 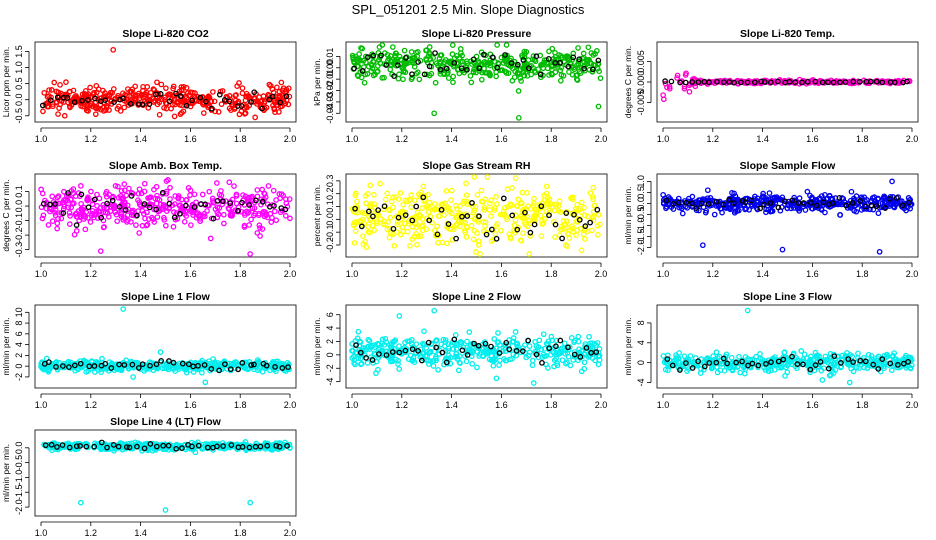 What do you see at coordinates (912, 274) in the screenshot?
I see `x-tick-label: 2.0` at bounding box center [912, 274].